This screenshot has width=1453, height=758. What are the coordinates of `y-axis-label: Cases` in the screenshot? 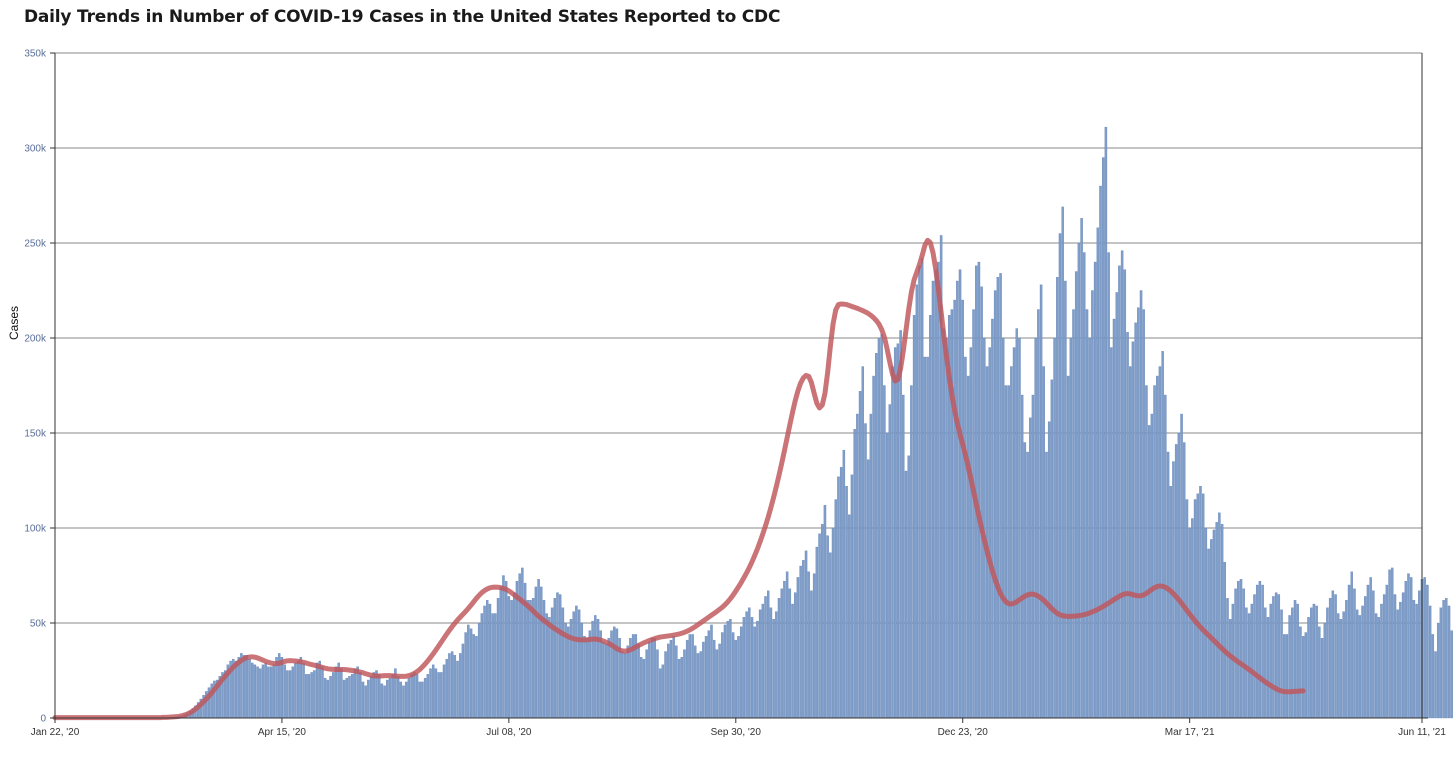 It's located at (14, 323).